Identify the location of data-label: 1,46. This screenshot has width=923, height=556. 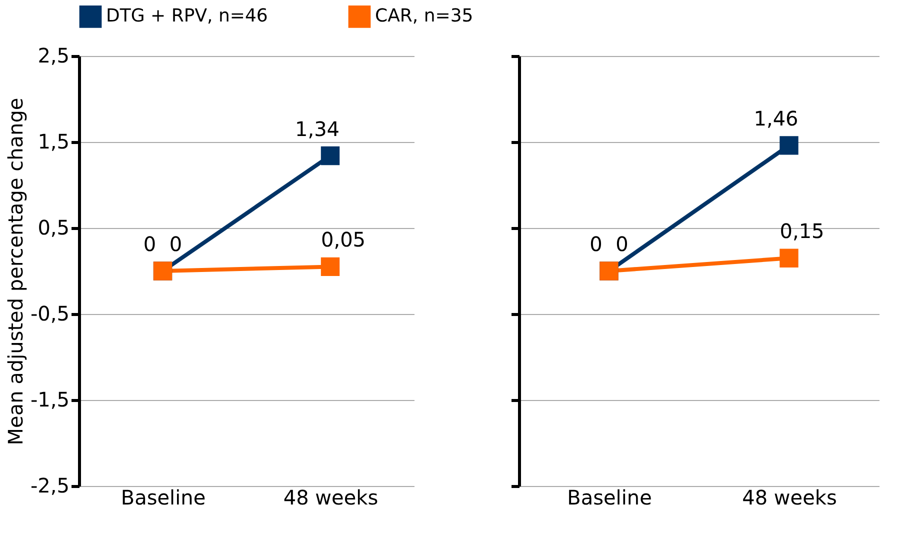
(776, 118).